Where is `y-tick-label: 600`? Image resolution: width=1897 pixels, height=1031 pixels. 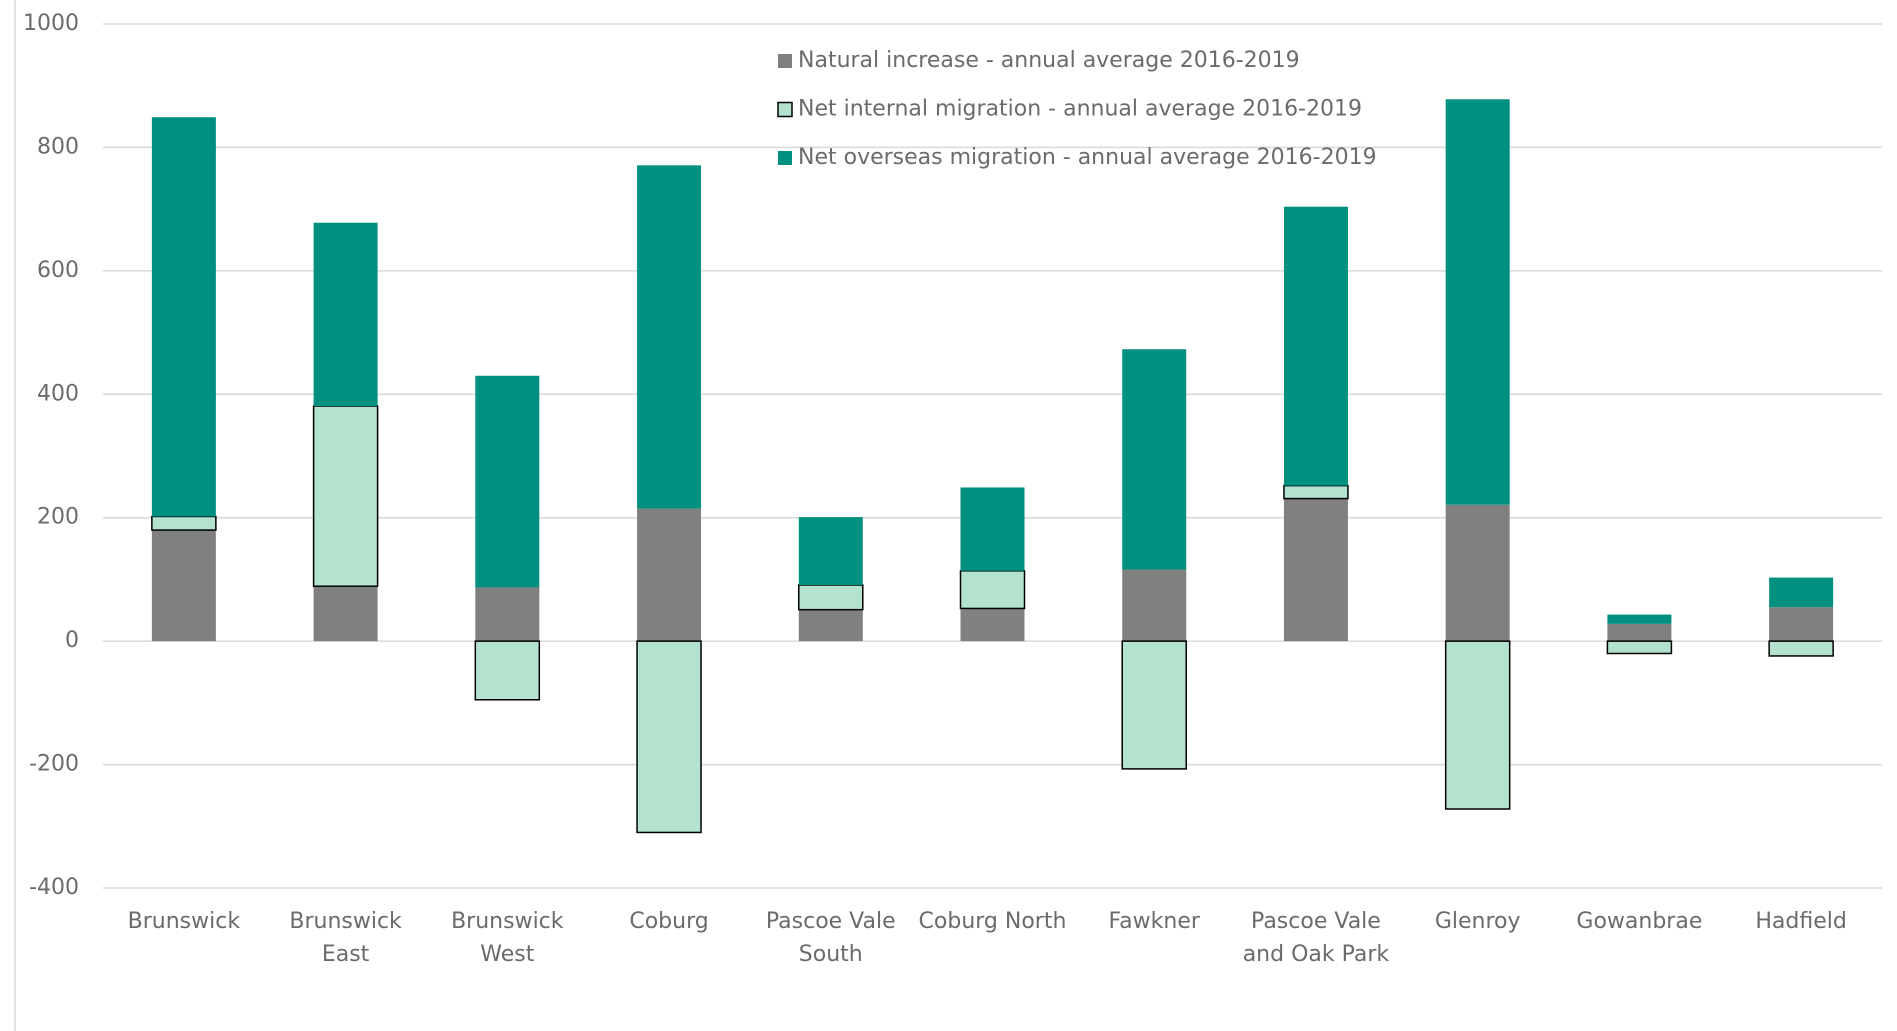 y-tick-label: 600 is located at coordinates (58, 270).